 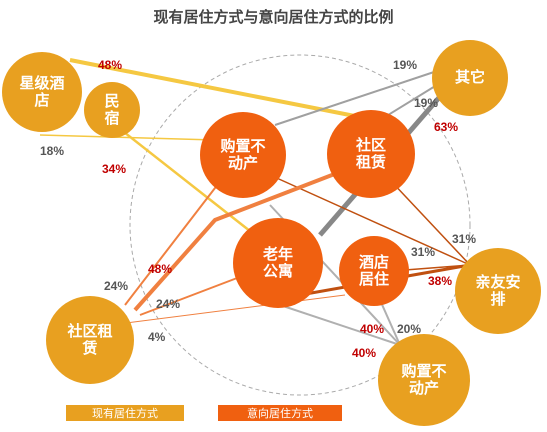 I want to click on link-community-rent-to-community-rent, so click(x=239, y=240).